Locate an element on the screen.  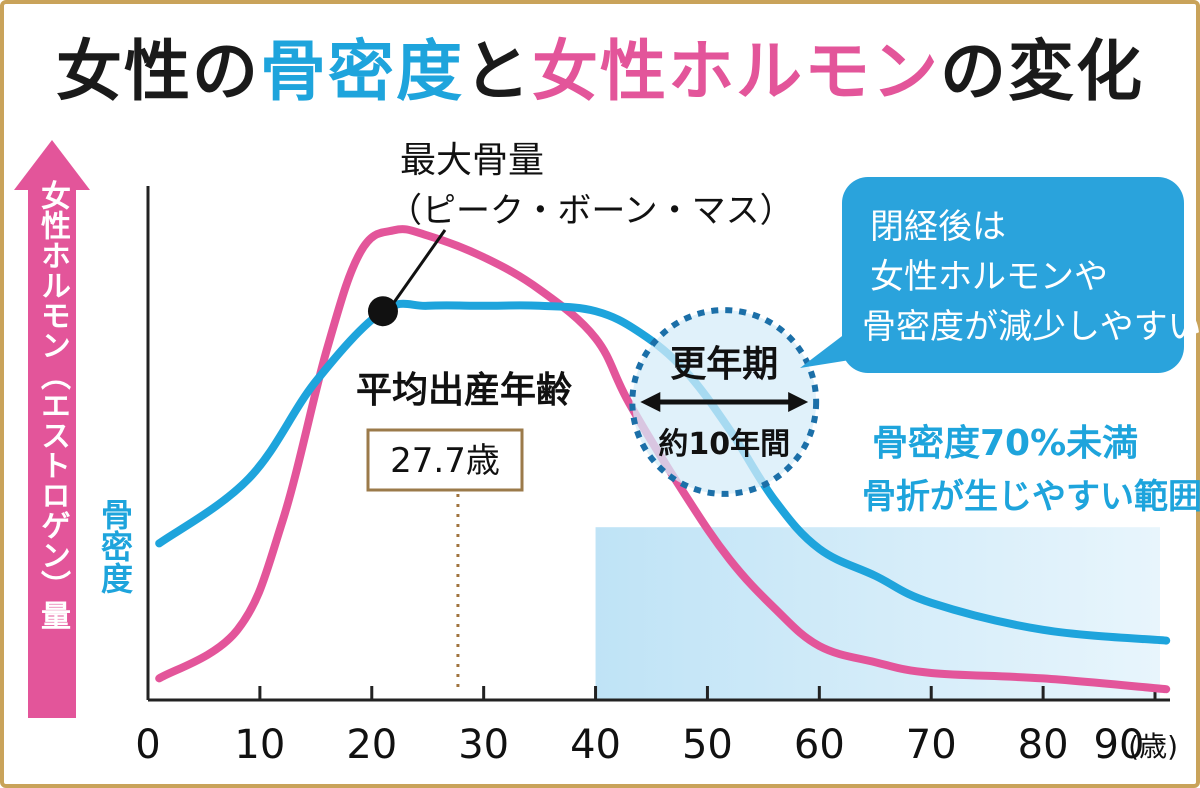
callout-line-2: 女性ホルモンや is located at coordinates (989, 277).